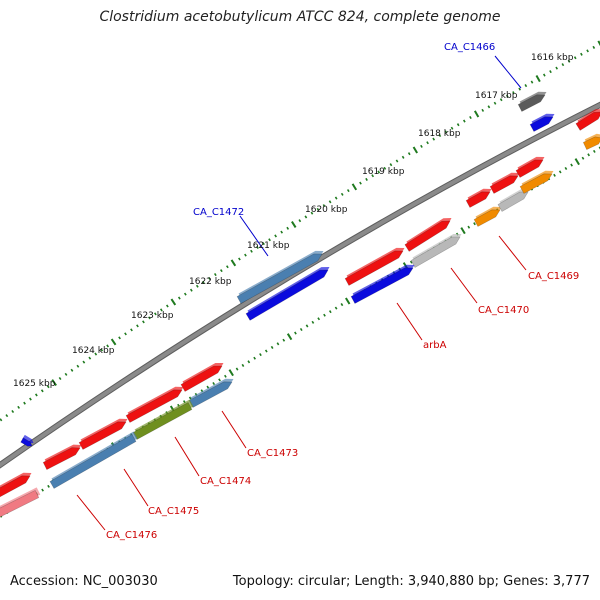  I want to click on gene-c1473a, so click(202, 377).